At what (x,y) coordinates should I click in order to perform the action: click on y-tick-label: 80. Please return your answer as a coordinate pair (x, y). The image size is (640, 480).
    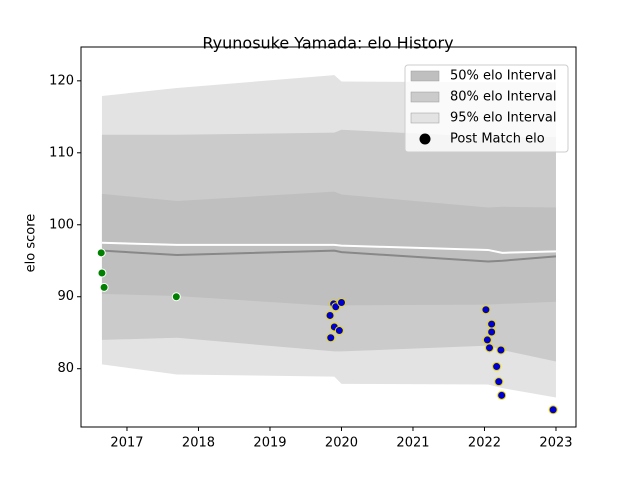
    Looking at the image, I should click on (65, 368).